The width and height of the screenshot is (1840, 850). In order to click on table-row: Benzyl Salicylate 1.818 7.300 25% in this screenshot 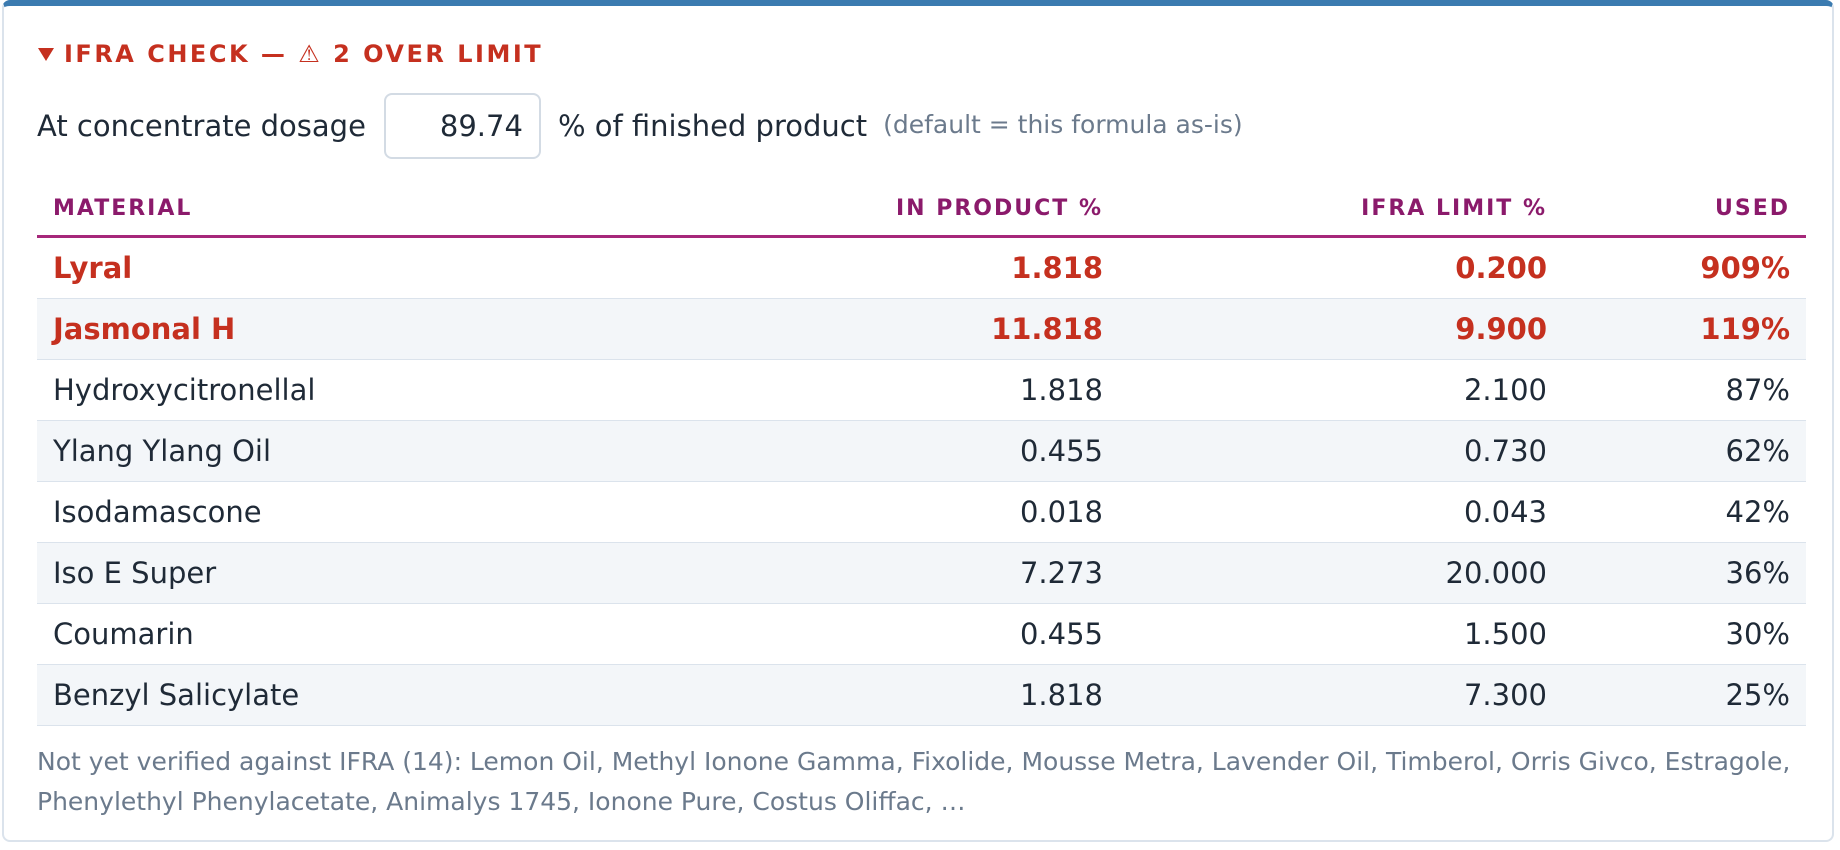, I will do `click(921, 695)`.